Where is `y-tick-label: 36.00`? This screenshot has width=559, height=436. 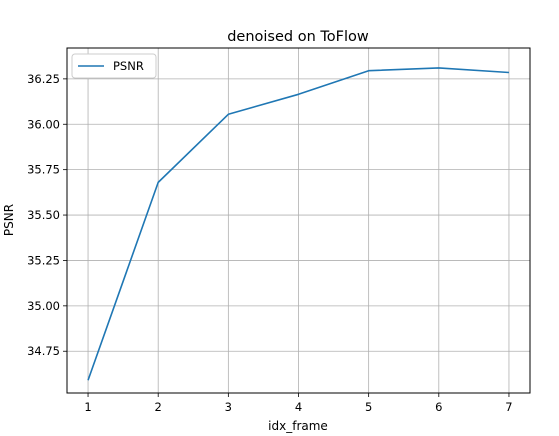
y-tick-label: 36.00 is located at coordinates (43, 124).